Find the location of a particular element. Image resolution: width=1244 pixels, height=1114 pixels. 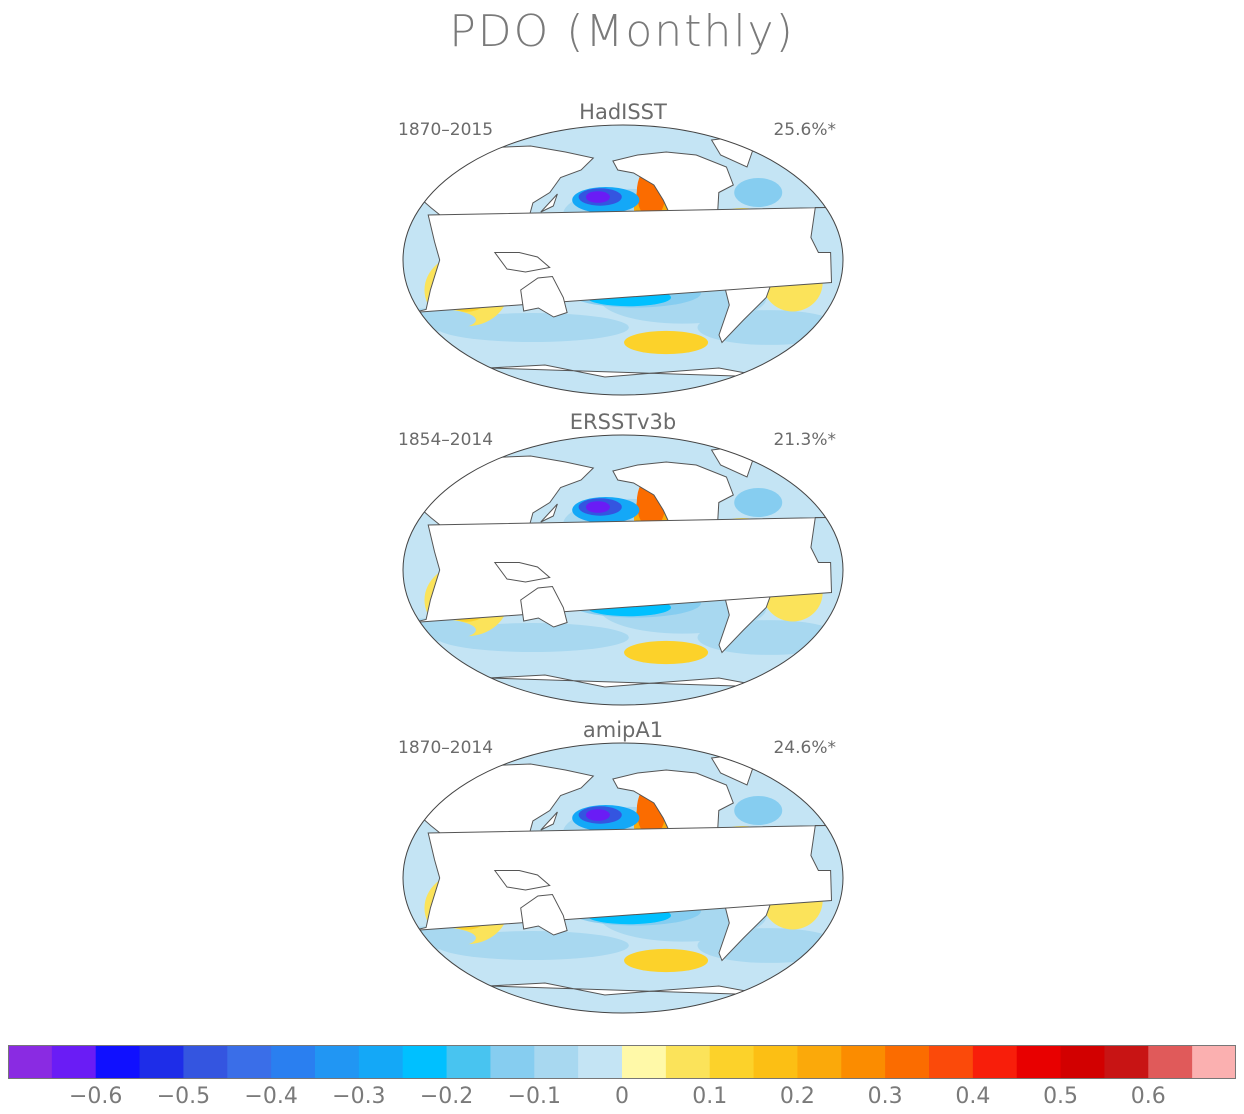

map-panel-amipa1: amipA1 1870–2014 24.6%* is located at coordinates (623, 873).